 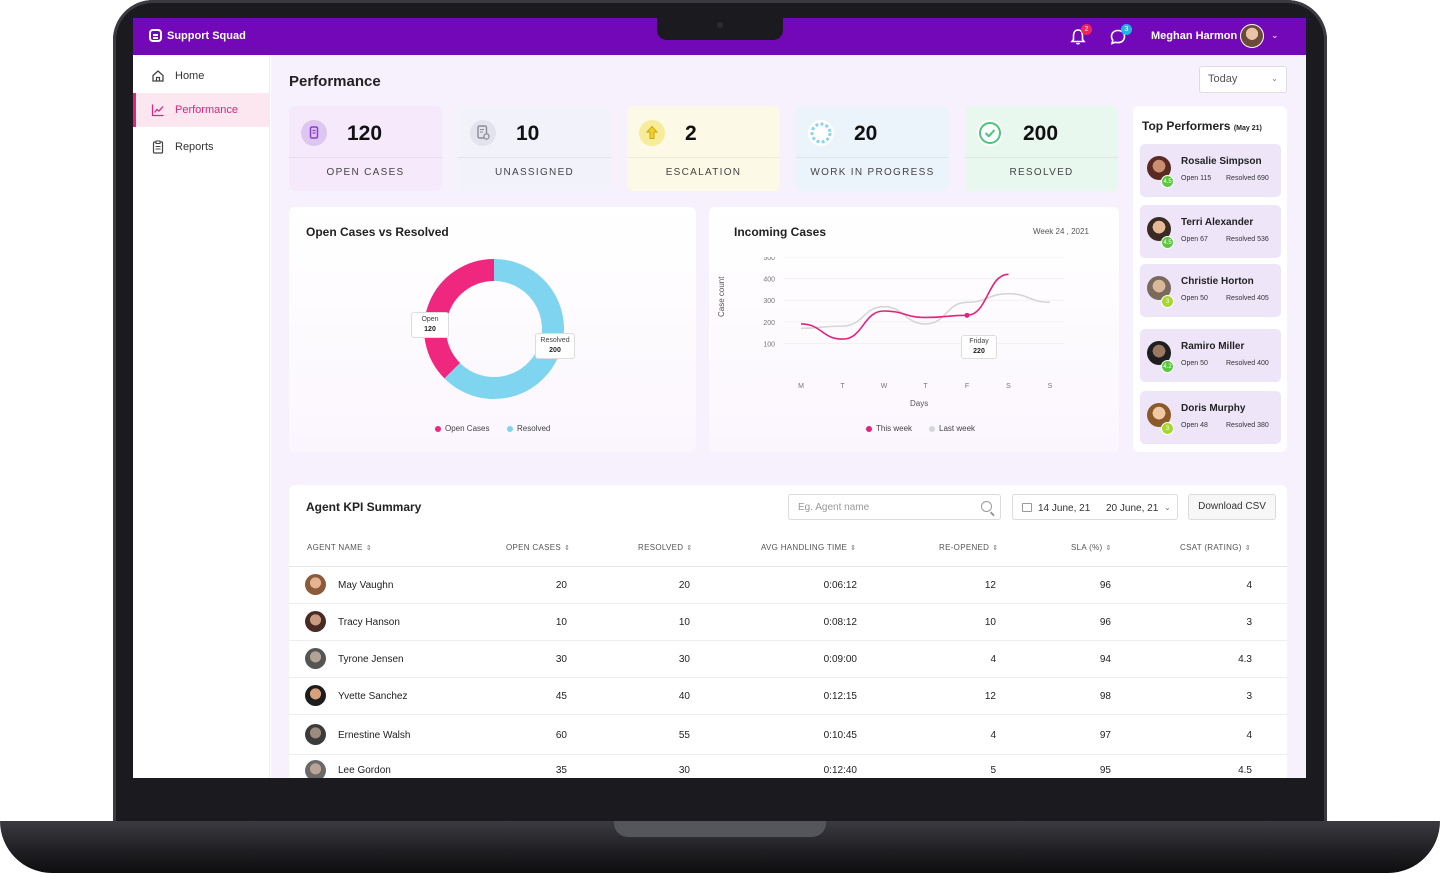 I want to click on performer-card: 3 Christie Horton Open 50 Resolved 405, so click(x=1210, y=290).